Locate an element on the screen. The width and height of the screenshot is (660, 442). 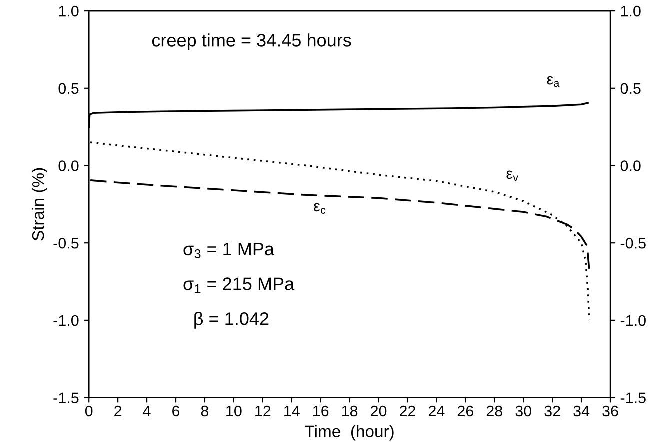
y-axis-title: Strain (%) is located at coordinates (40, 204).